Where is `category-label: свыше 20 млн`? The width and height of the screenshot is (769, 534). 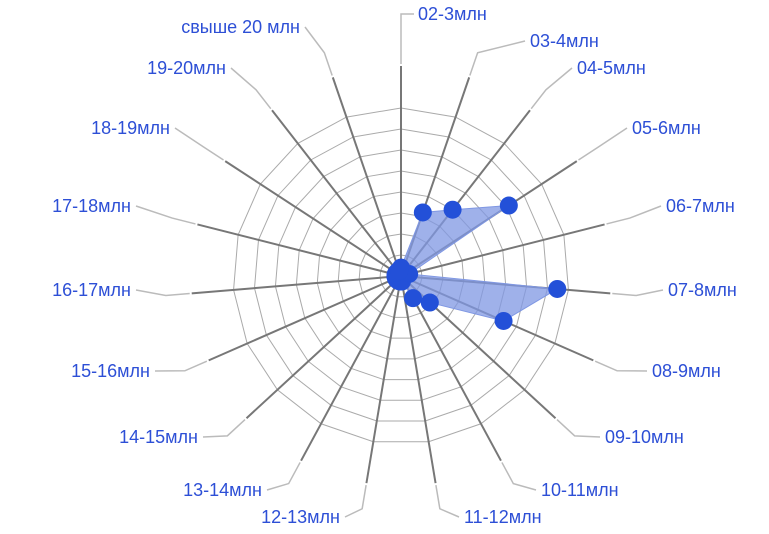 category-label: свыше 20 млн is located at coordinates (240, 27).